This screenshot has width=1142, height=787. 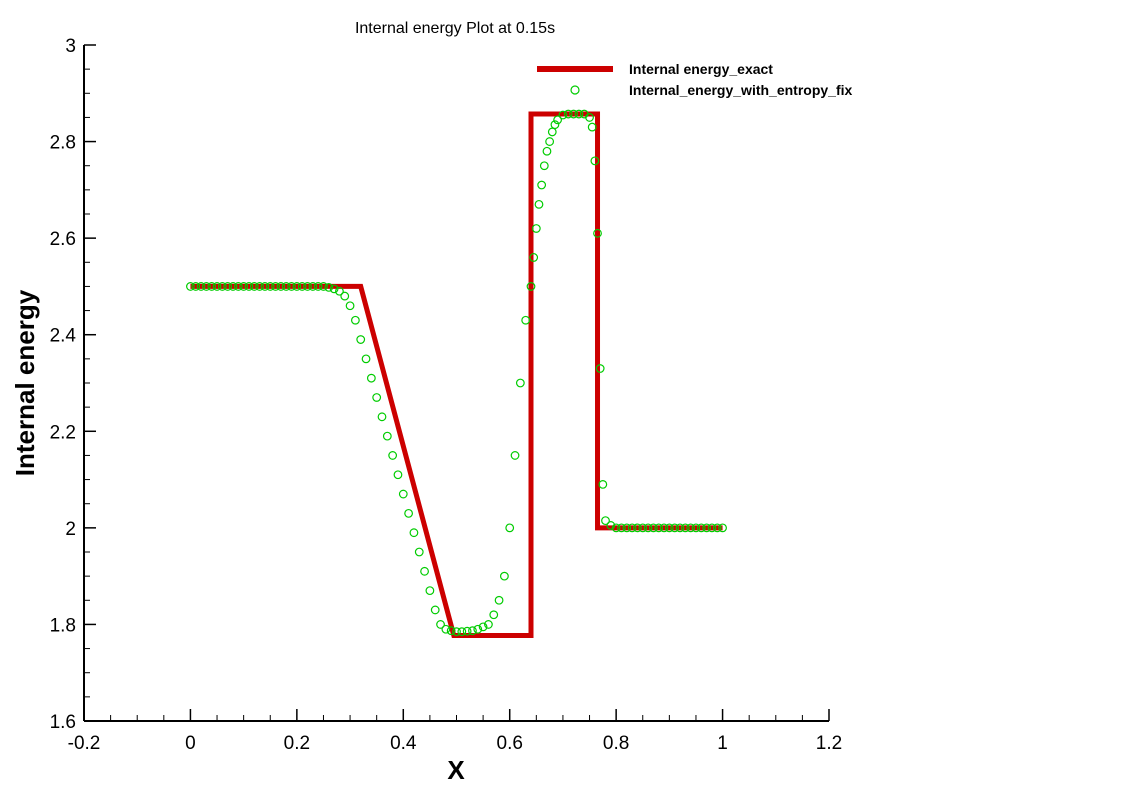 What do you see at coordinates (63, 143) in the screenshot?
I see `y-tick-label: 2.8` at bounding box center [63, 143].